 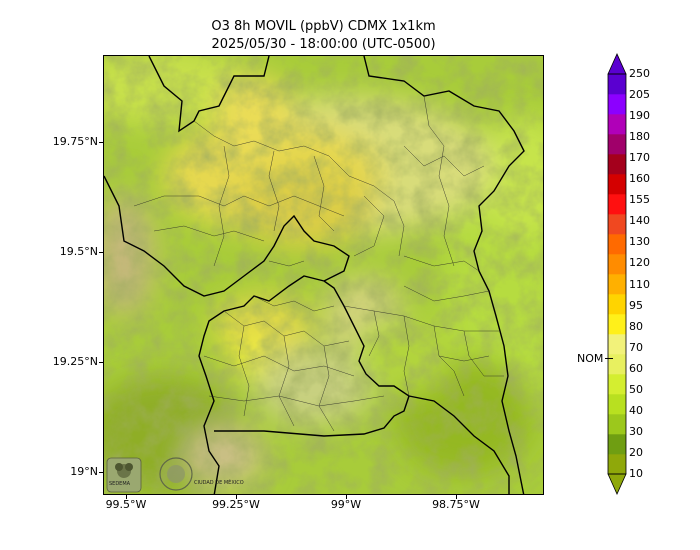 I want to click on map-subtitle: 2025/05/30 - 18:00:00 (UTC-0500), so click(x=323, y=44).